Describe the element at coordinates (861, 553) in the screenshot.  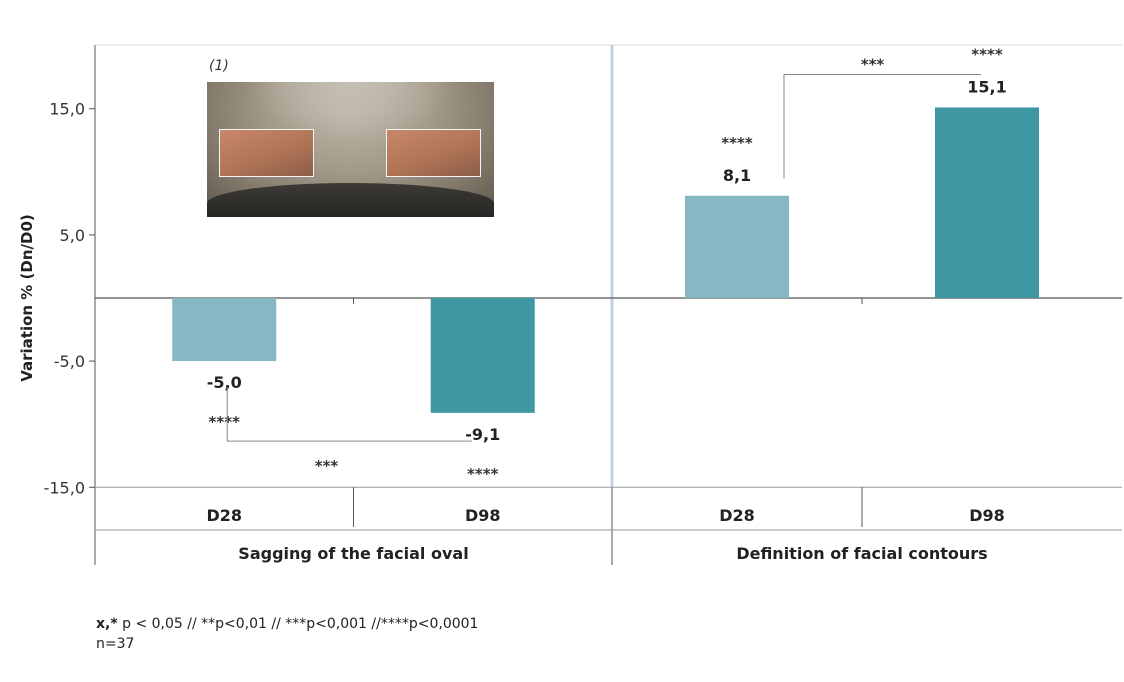
I see `panel-title: Definition of facial contours` at that location.